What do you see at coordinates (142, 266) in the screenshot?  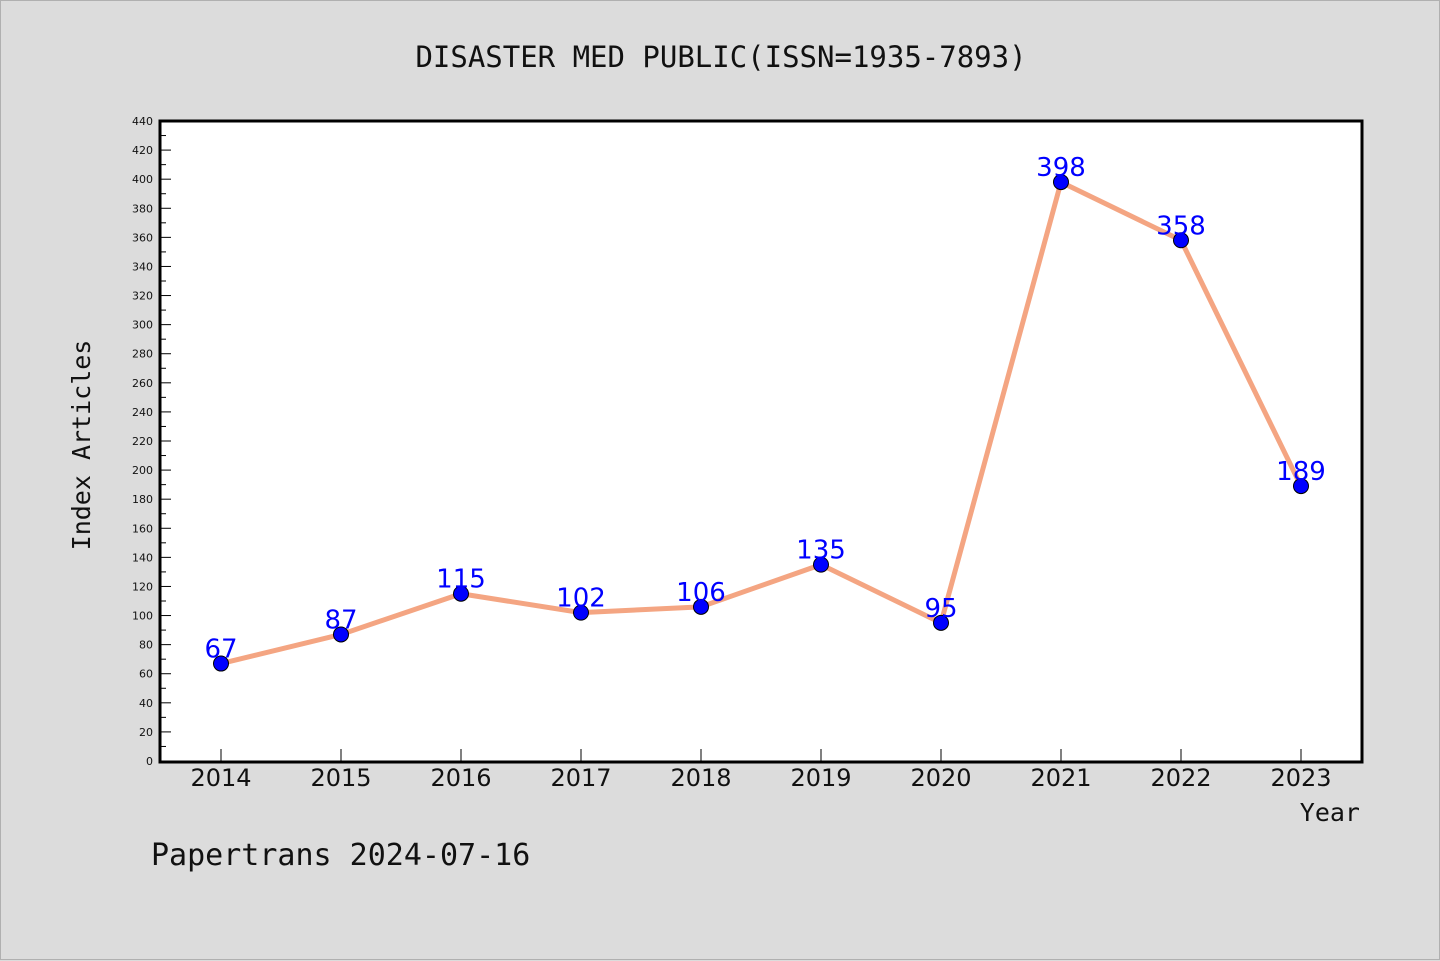 I see `y-tick-label: 340` at bounding box center [142, 266].